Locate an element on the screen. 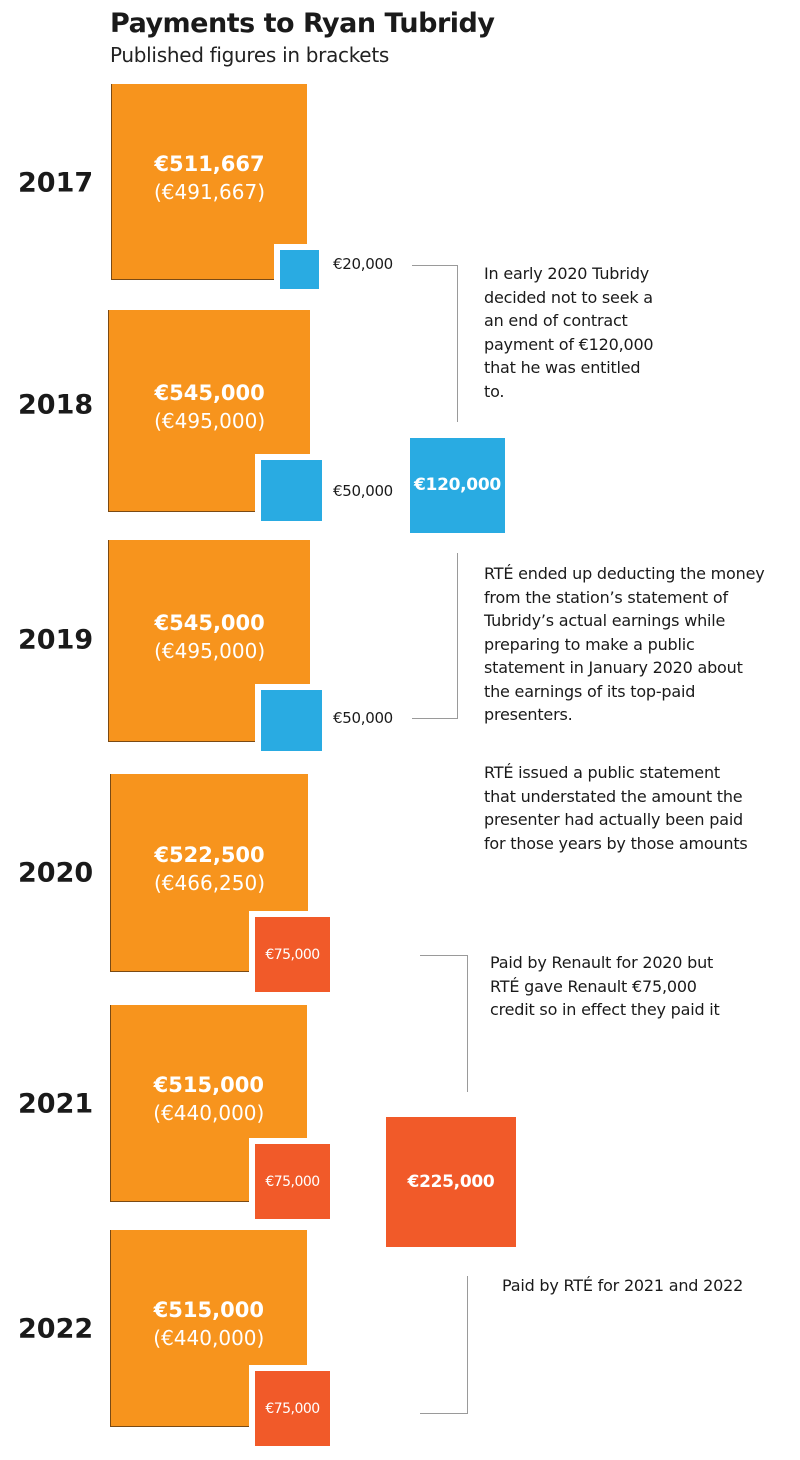 The width and height of the screenshot is (800, 1460). year-label: 2017 is located at coordinates (56, 183).